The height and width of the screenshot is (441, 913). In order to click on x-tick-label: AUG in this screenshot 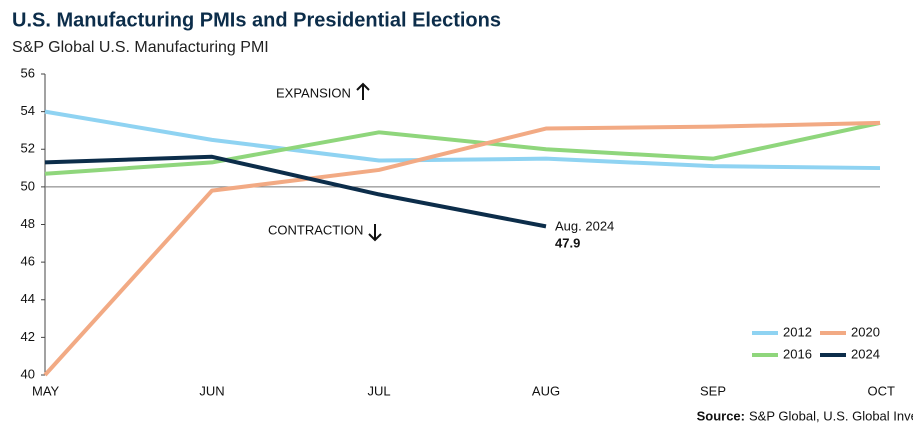, I will do `click(546, 390)`.